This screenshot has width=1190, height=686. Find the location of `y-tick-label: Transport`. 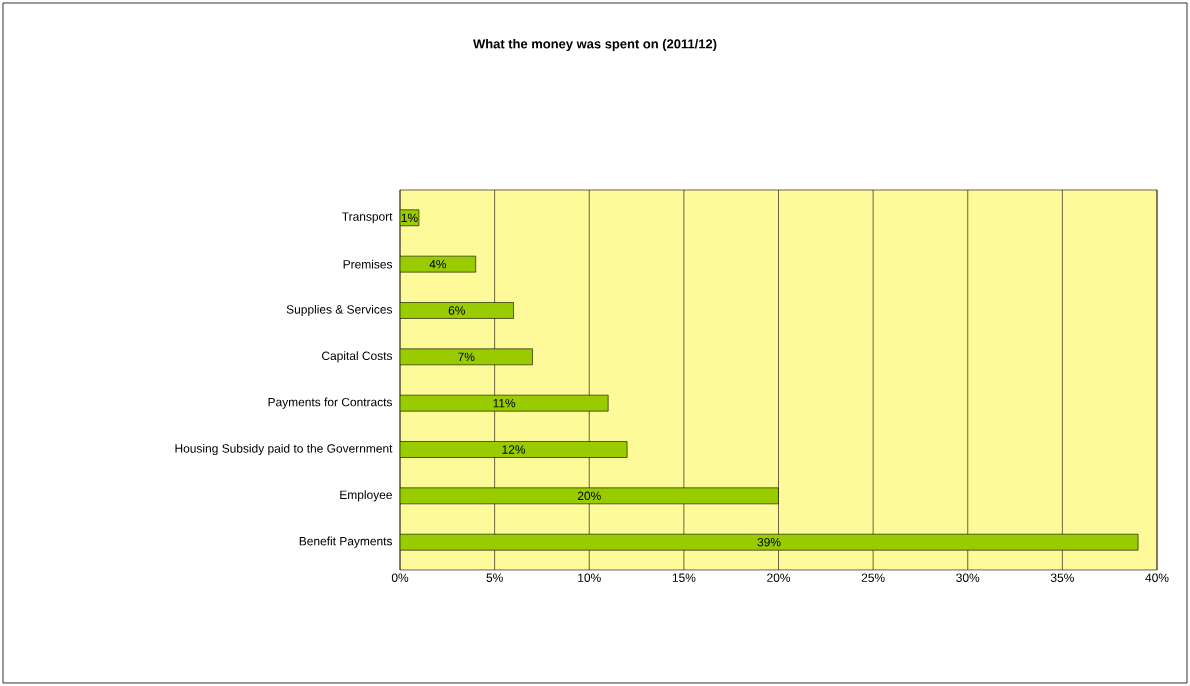

y-tick-label: Transport is located at coordinates (367, 218).